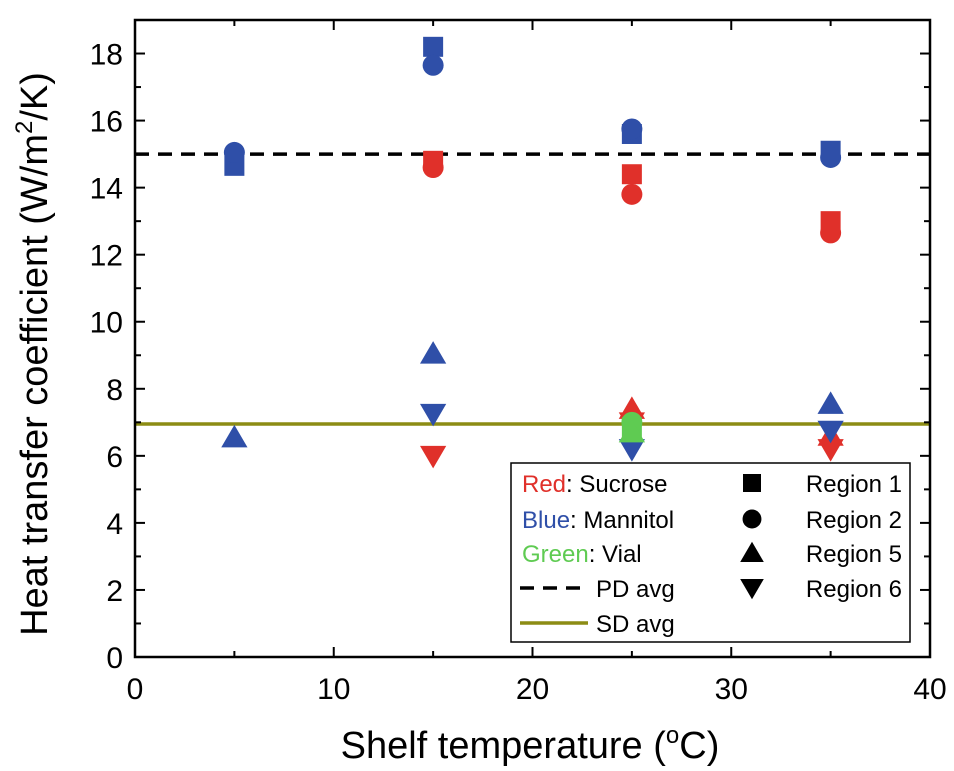 This screenshot has height=771, width=954. Describe the element at coordinates (33, 354) in the screenshot. I see `y-axis-title: Heat transfer coefficient (W/m2/K)` at that location.